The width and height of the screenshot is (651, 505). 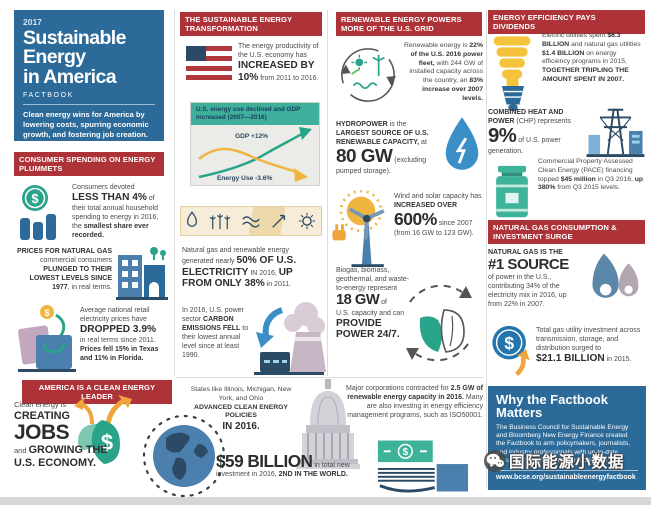 I want to click on gas-flames-icon, so click(x=613, y=279).